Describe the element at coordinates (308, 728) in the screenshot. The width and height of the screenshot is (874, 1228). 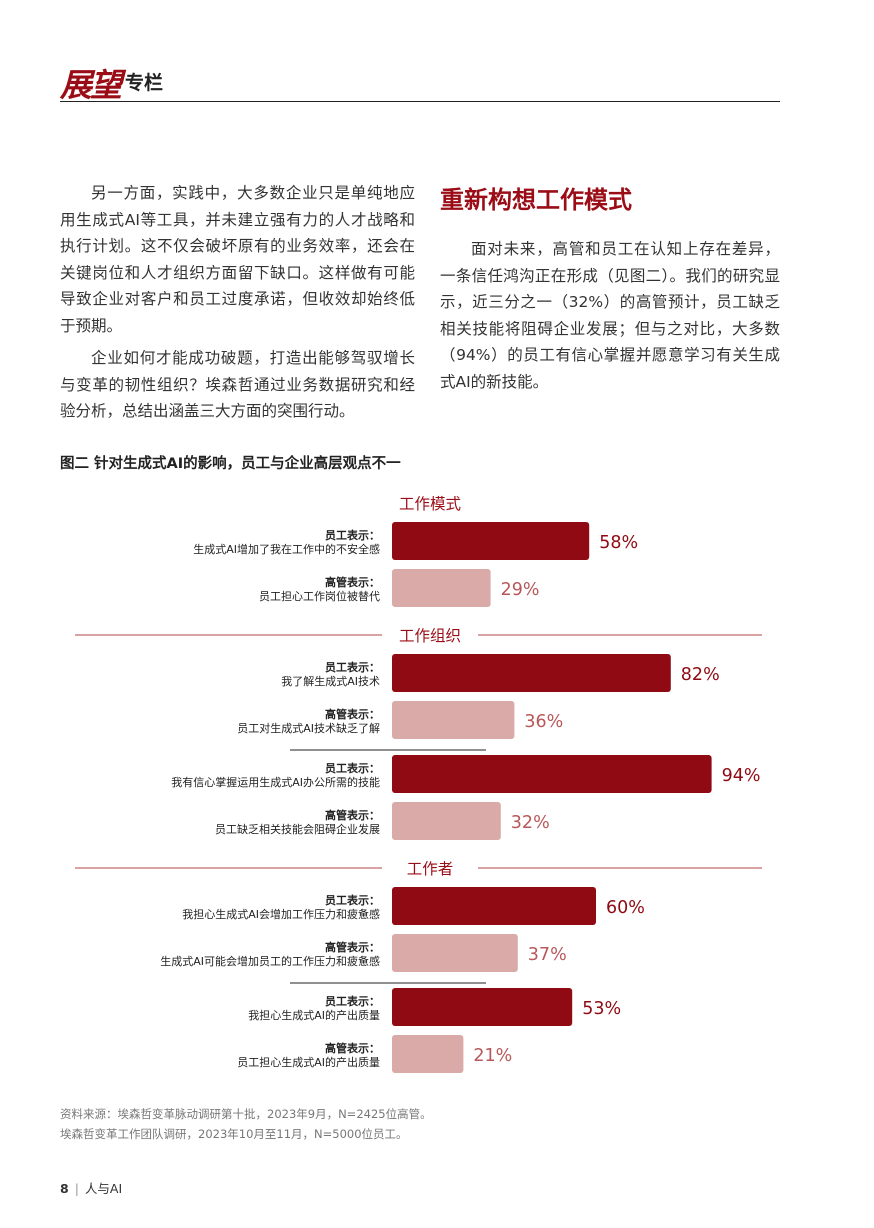
I see `bar-category-label: 员工对生成式AI技术缺乏了解` at that location.